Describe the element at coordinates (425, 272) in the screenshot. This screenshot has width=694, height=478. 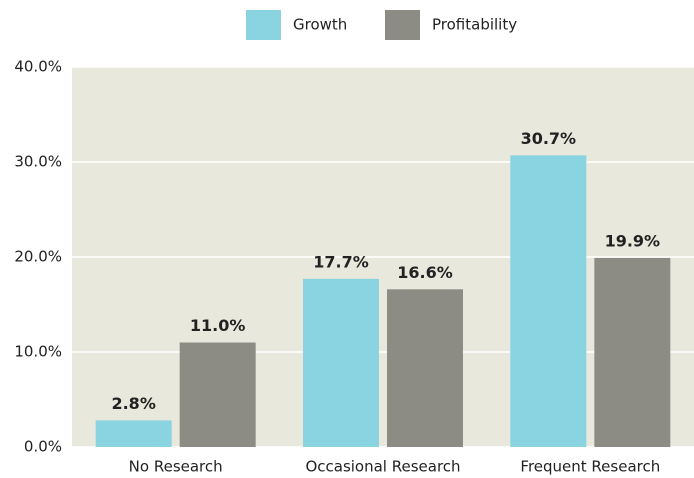
I see `value-label: 16.6%` at that location.